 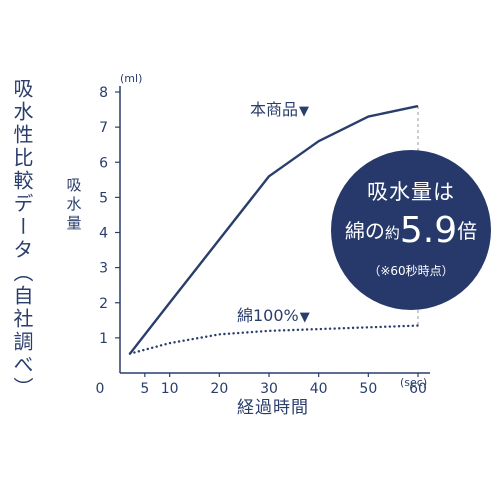 I want to click on y-axis-unit: (ml), so click(x=131, y=78).